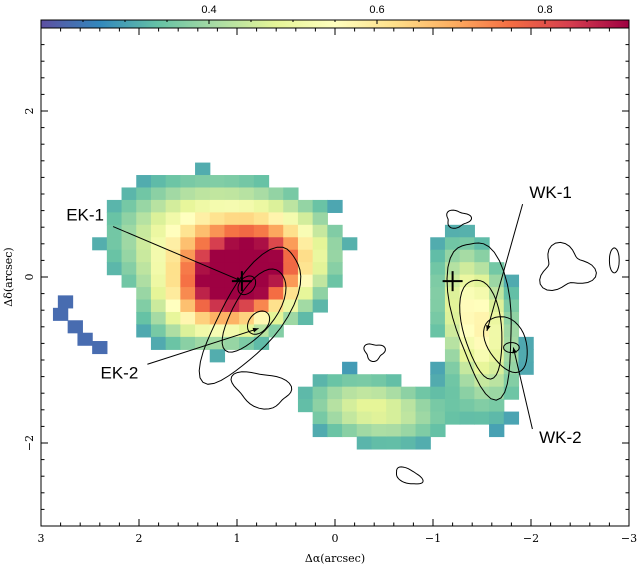 The image size is (639, 573). What do you see at coordinates (629, 538) in the screenshot?
I see `x-tick-label: −3` at bounding box center [629, 538].